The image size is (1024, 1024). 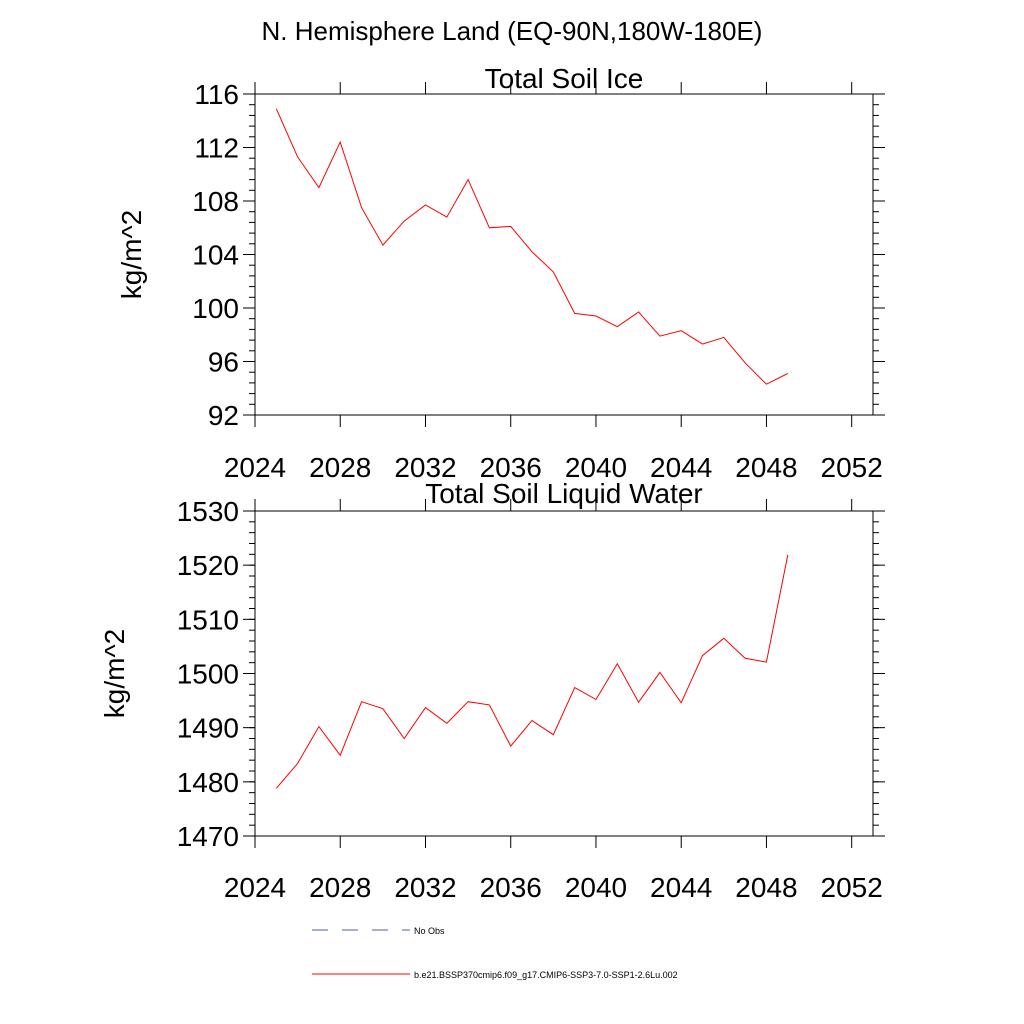 I want to click on y-tick-label: 92, so click(x=223, y=415).